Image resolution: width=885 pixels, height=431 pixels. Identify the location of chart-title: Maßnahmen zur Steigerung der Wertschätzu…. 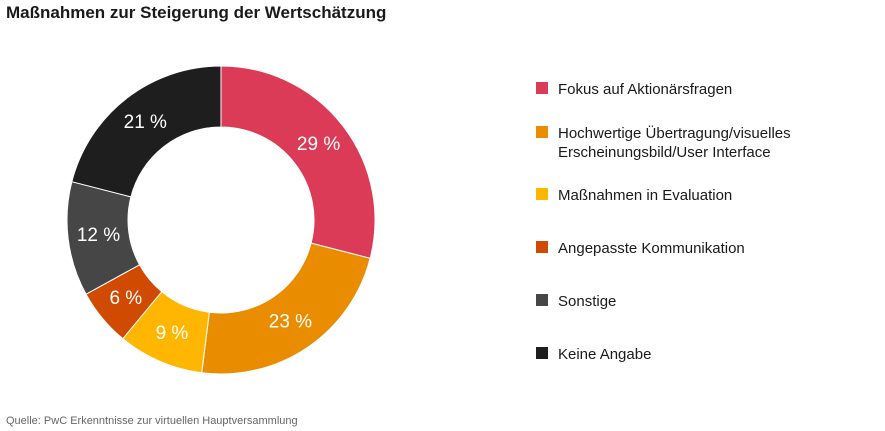
(196, 12).